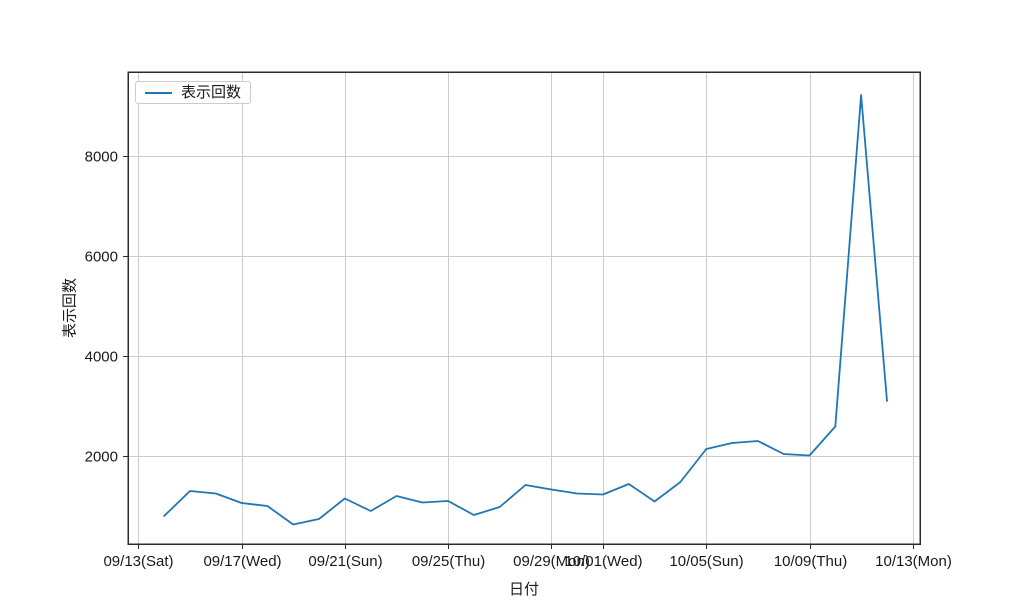 The image size is (1024, 614). I want to click on x-tick-label: 10/05(Sun), so click(706, 561).